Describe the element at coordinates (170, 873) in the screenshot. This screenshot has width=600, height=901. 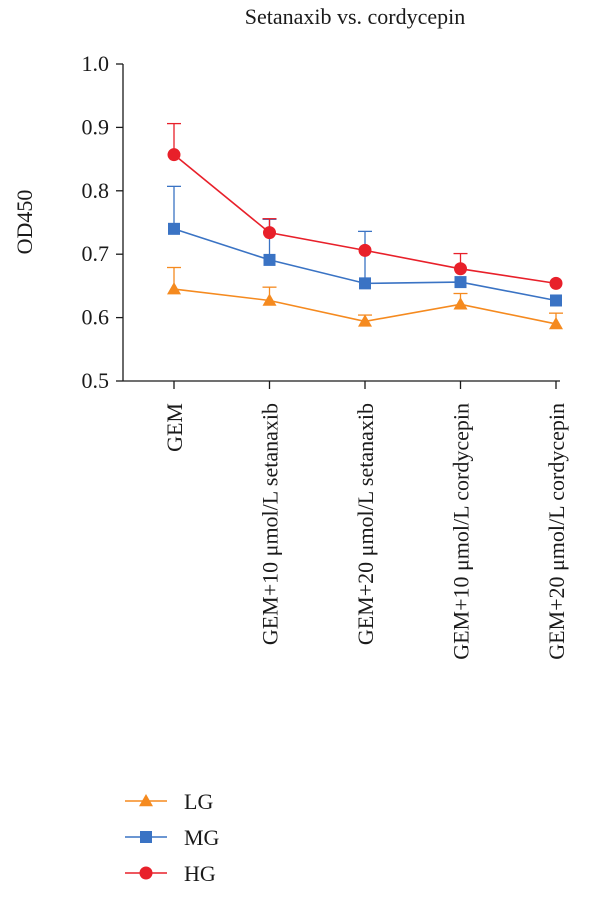
I see `legend-item-hg: HG` at that location.